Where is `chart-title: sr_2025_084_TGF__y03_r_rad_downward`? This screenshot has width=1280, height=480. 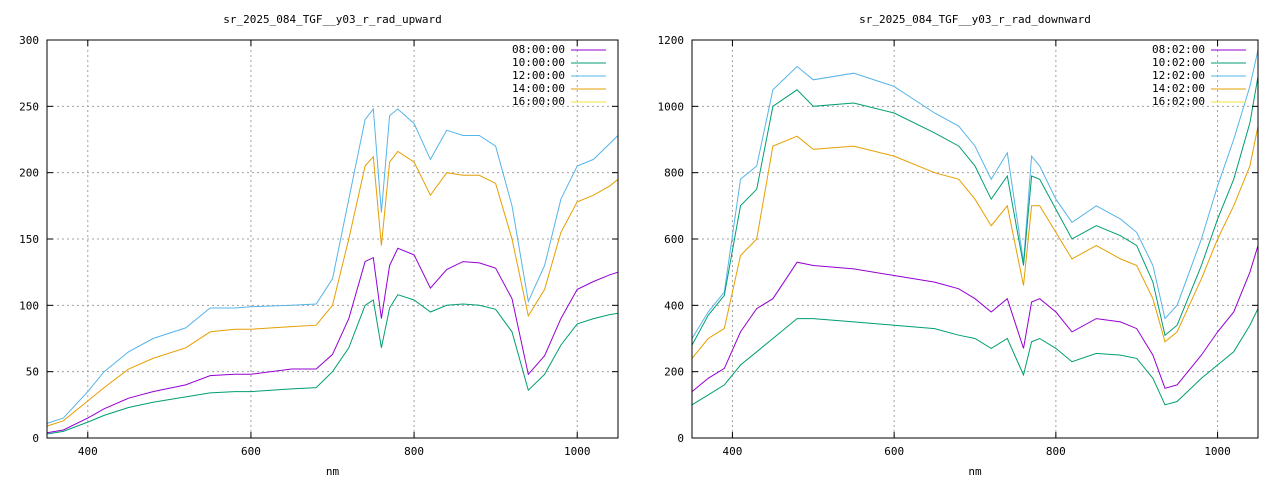 chart-title: sr_2025_084_TGF__y03_r_rad_downward is located at coordinates (975, 19).